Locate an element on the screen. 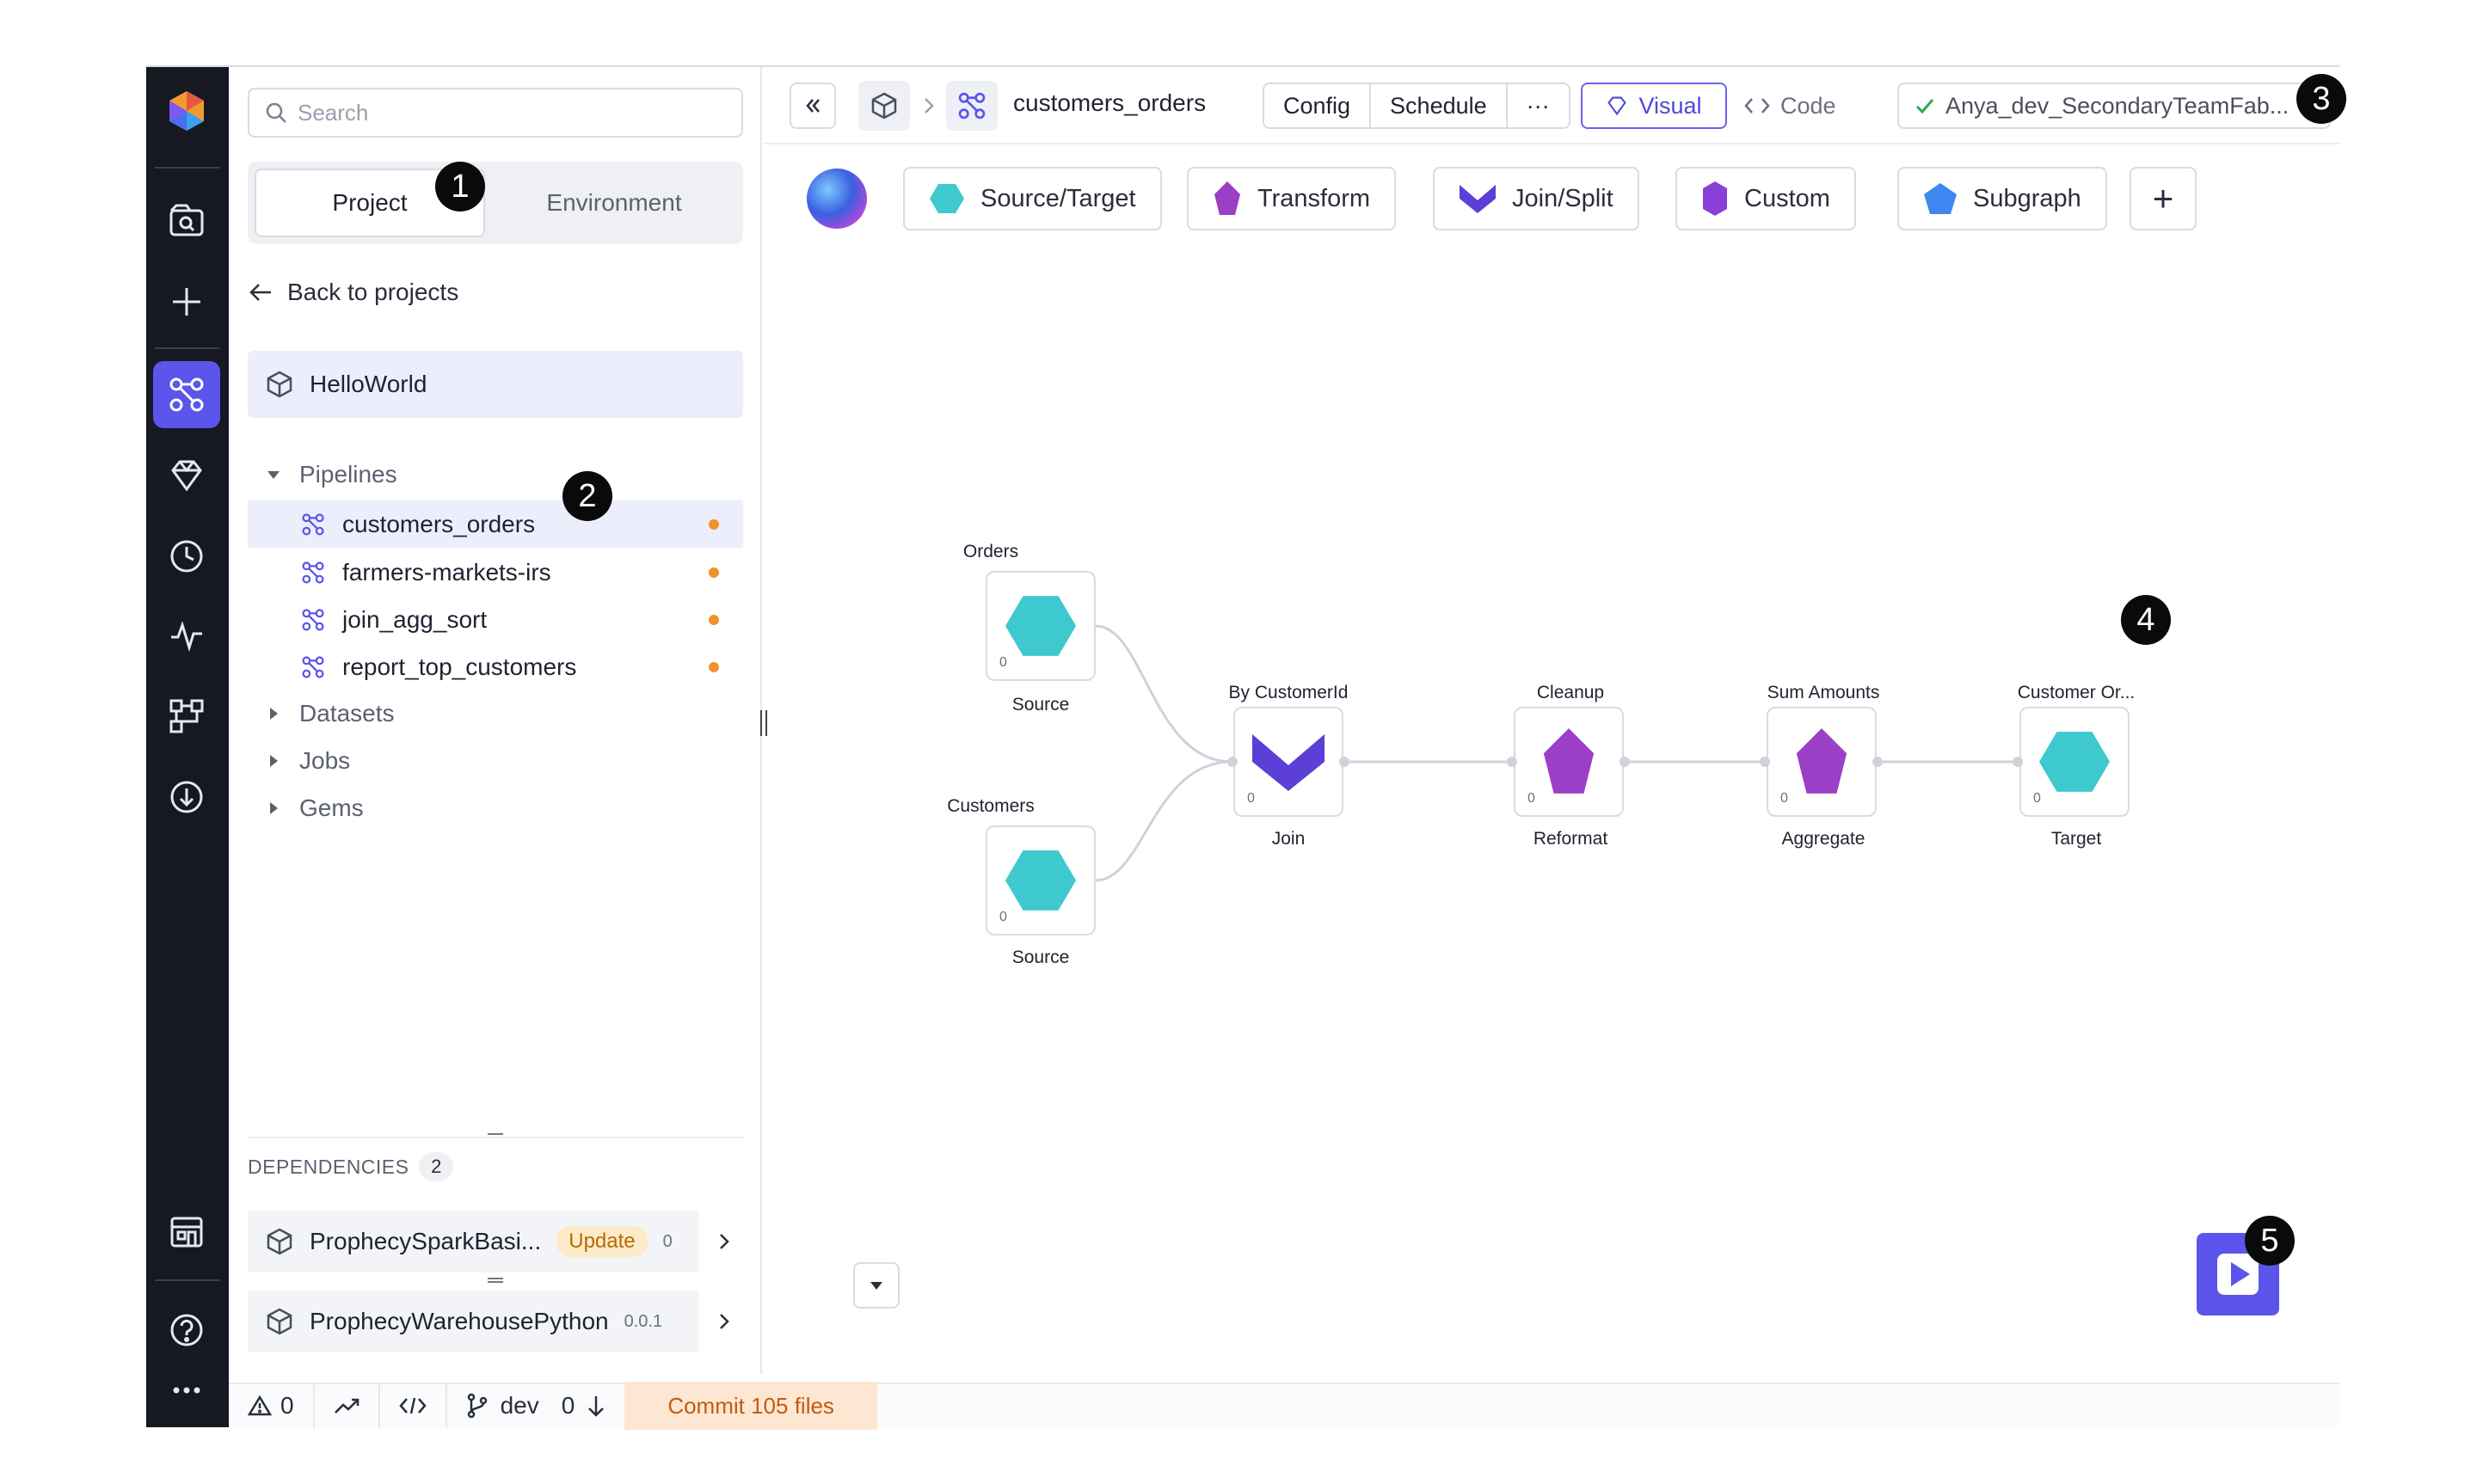  gem-join-split-button: Join/Split is located at coordinates (1536, 198).